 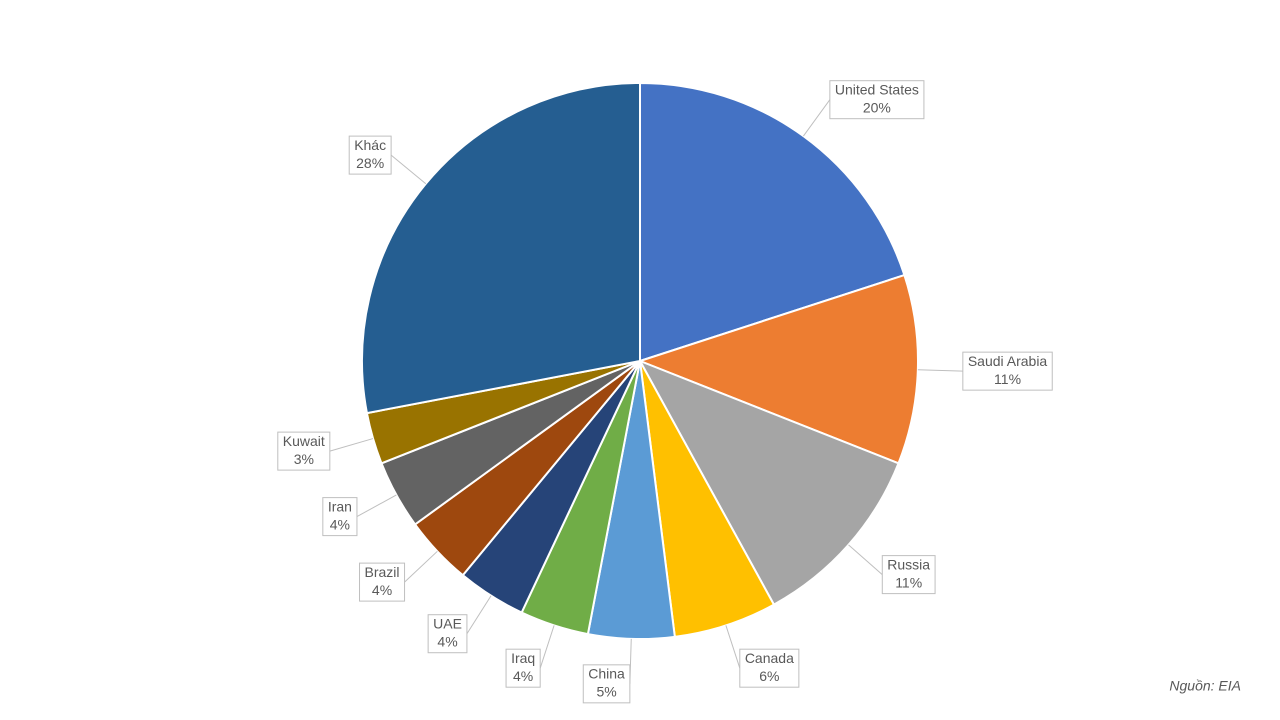 I want to click on data-label: UAE 4%, so click(x=447, y=634).